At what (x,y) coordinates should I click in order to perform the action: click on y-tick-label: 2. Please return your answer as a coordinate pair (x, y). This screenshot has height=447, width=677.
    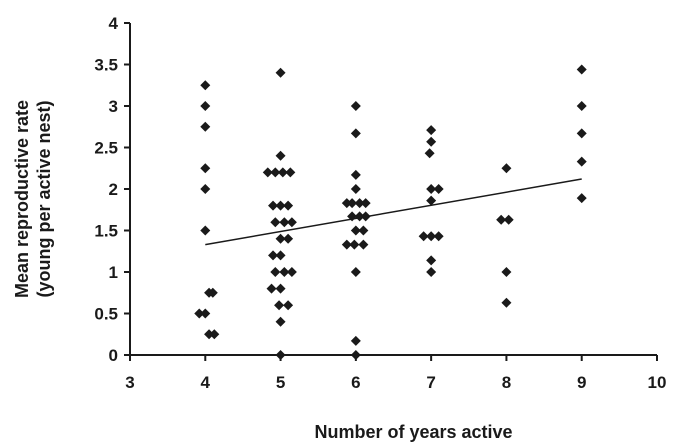
    Looking at the image, I should click on (113, 189).